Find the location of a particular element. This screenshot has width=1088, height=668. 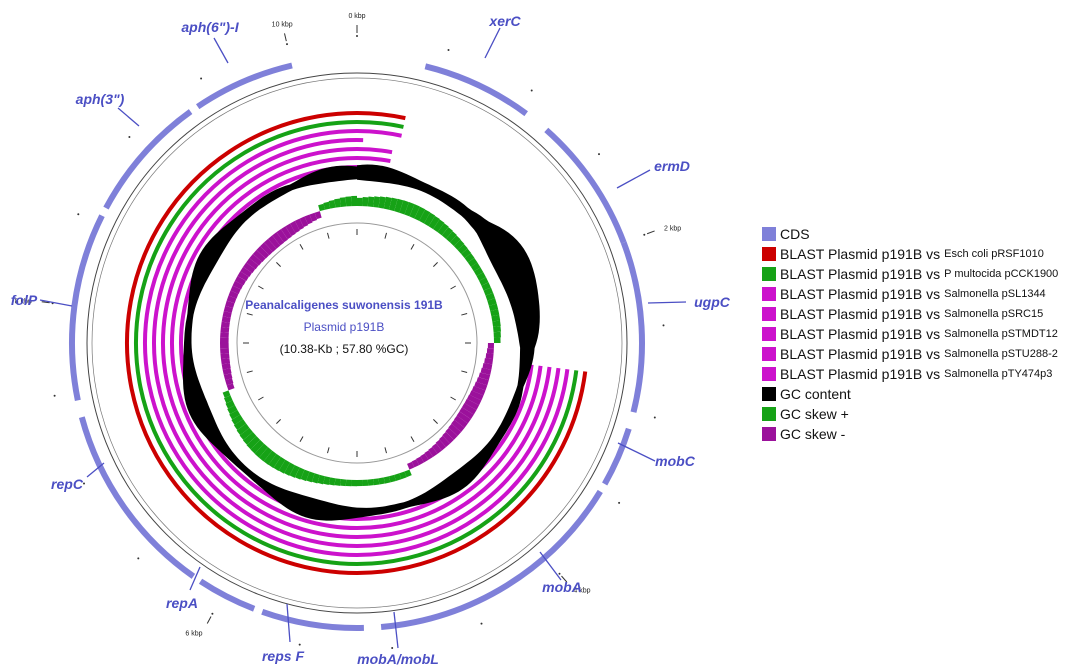

gene-label: folP is located at coordinates (24, 300).